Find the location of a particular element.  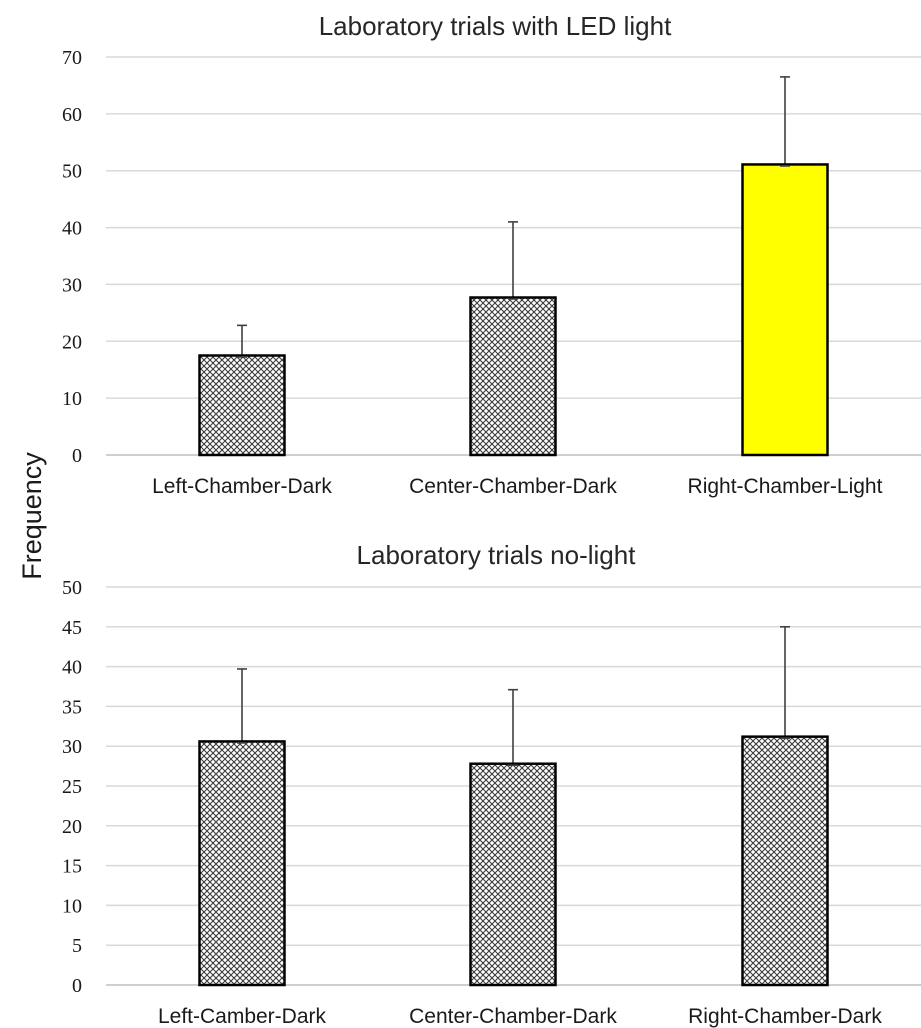

y-tick-label-led: 10 is located at coordinates (72, 399).